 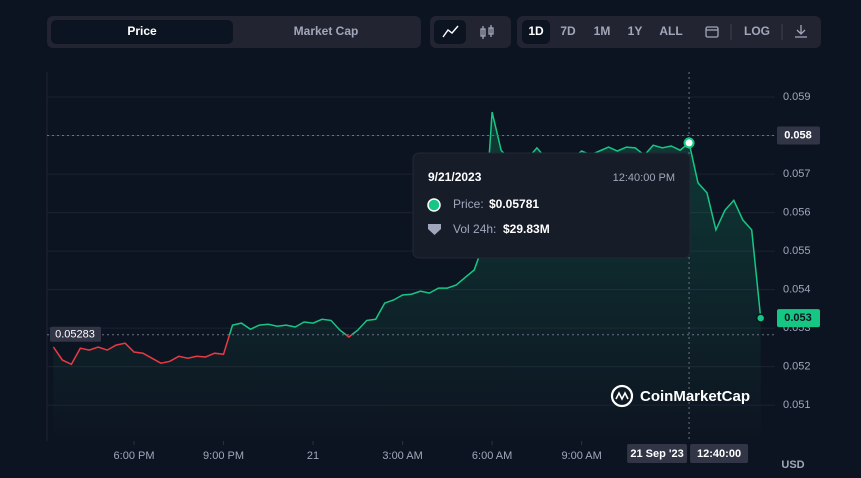 What do you see at coordinates (434, 229) in the screenshot?
I see `volume-icon` at bounding box center [434, 229].